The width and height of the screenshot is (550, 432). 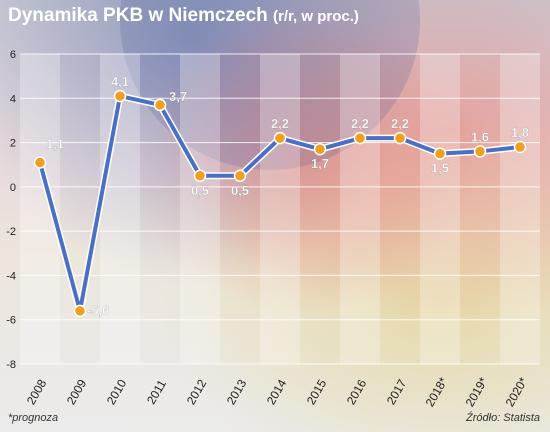 What do you see at coordinates (11, 232) in the screenshot?
I see `y-tick-label: -2` at bounding box center [11, 232].